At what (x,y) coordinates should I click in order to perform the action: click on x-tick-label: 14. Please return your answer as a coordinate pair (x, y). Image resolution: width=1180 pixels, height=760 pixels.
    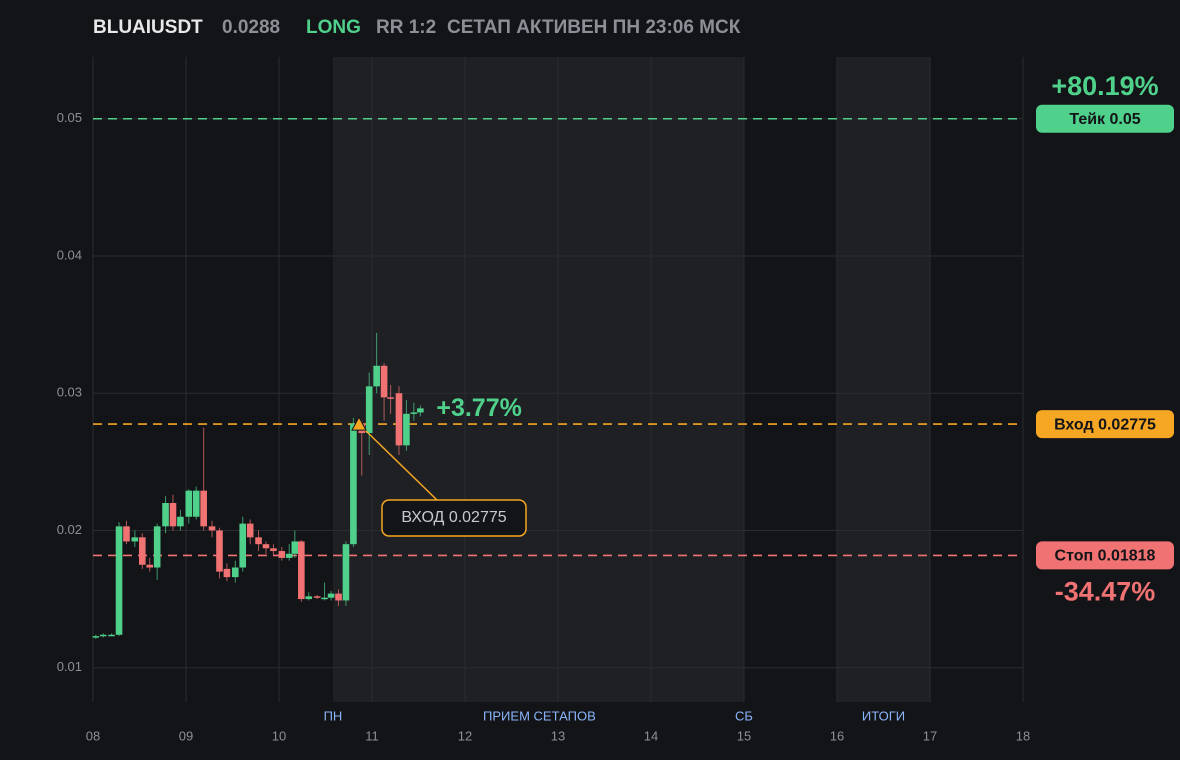
    Looking at the image, I should click on (651, 735).